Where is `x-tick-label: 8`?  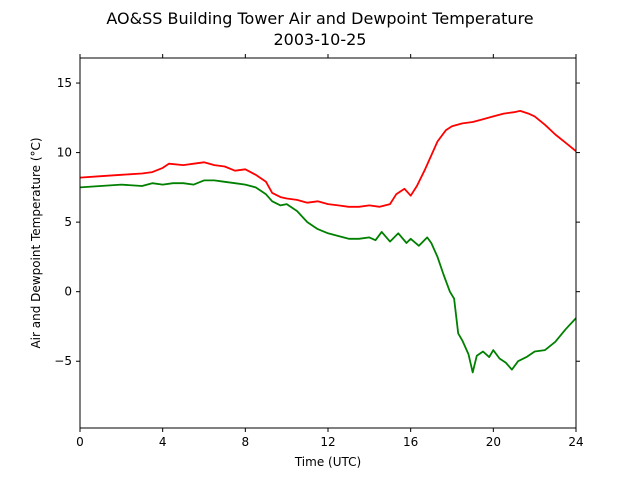 x-tick-label: 8 is located at coordinates (246, 442).